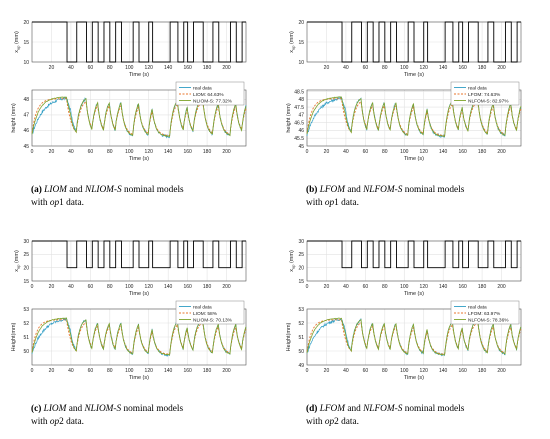 This screenshot has width=550, height=439. What do you see at coordinates (299, 108) in the screenshot?
I see `output-ytick-label: 47.5` at bounding box center [299, 108].